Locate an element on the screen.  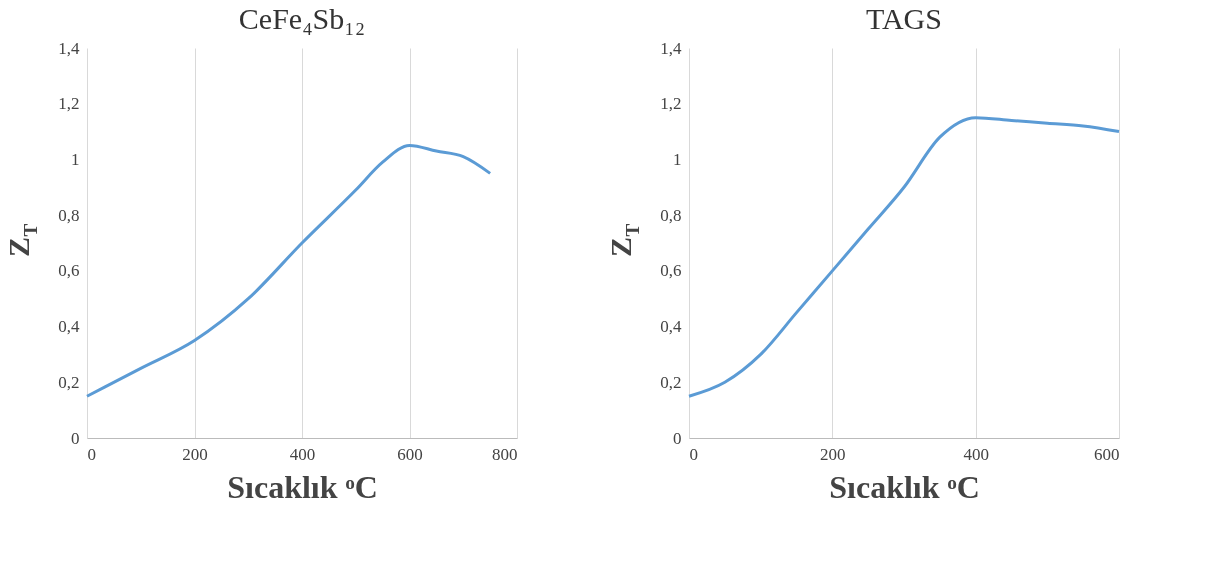
chart-title: CeFe₄Sb₁₂ is located at coordinates (302, 18).